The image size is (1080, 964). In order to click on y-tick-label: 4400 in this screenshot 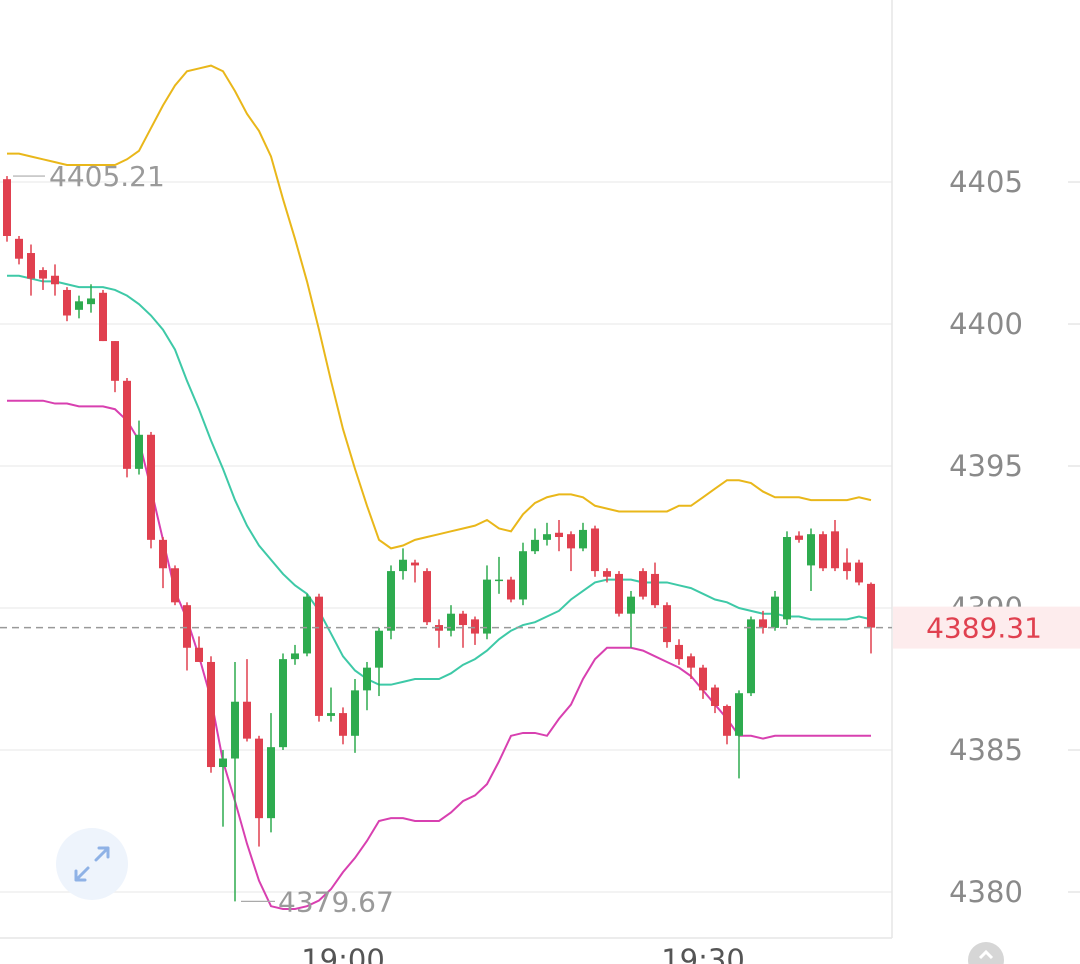, I will do `click(986, 324)`.